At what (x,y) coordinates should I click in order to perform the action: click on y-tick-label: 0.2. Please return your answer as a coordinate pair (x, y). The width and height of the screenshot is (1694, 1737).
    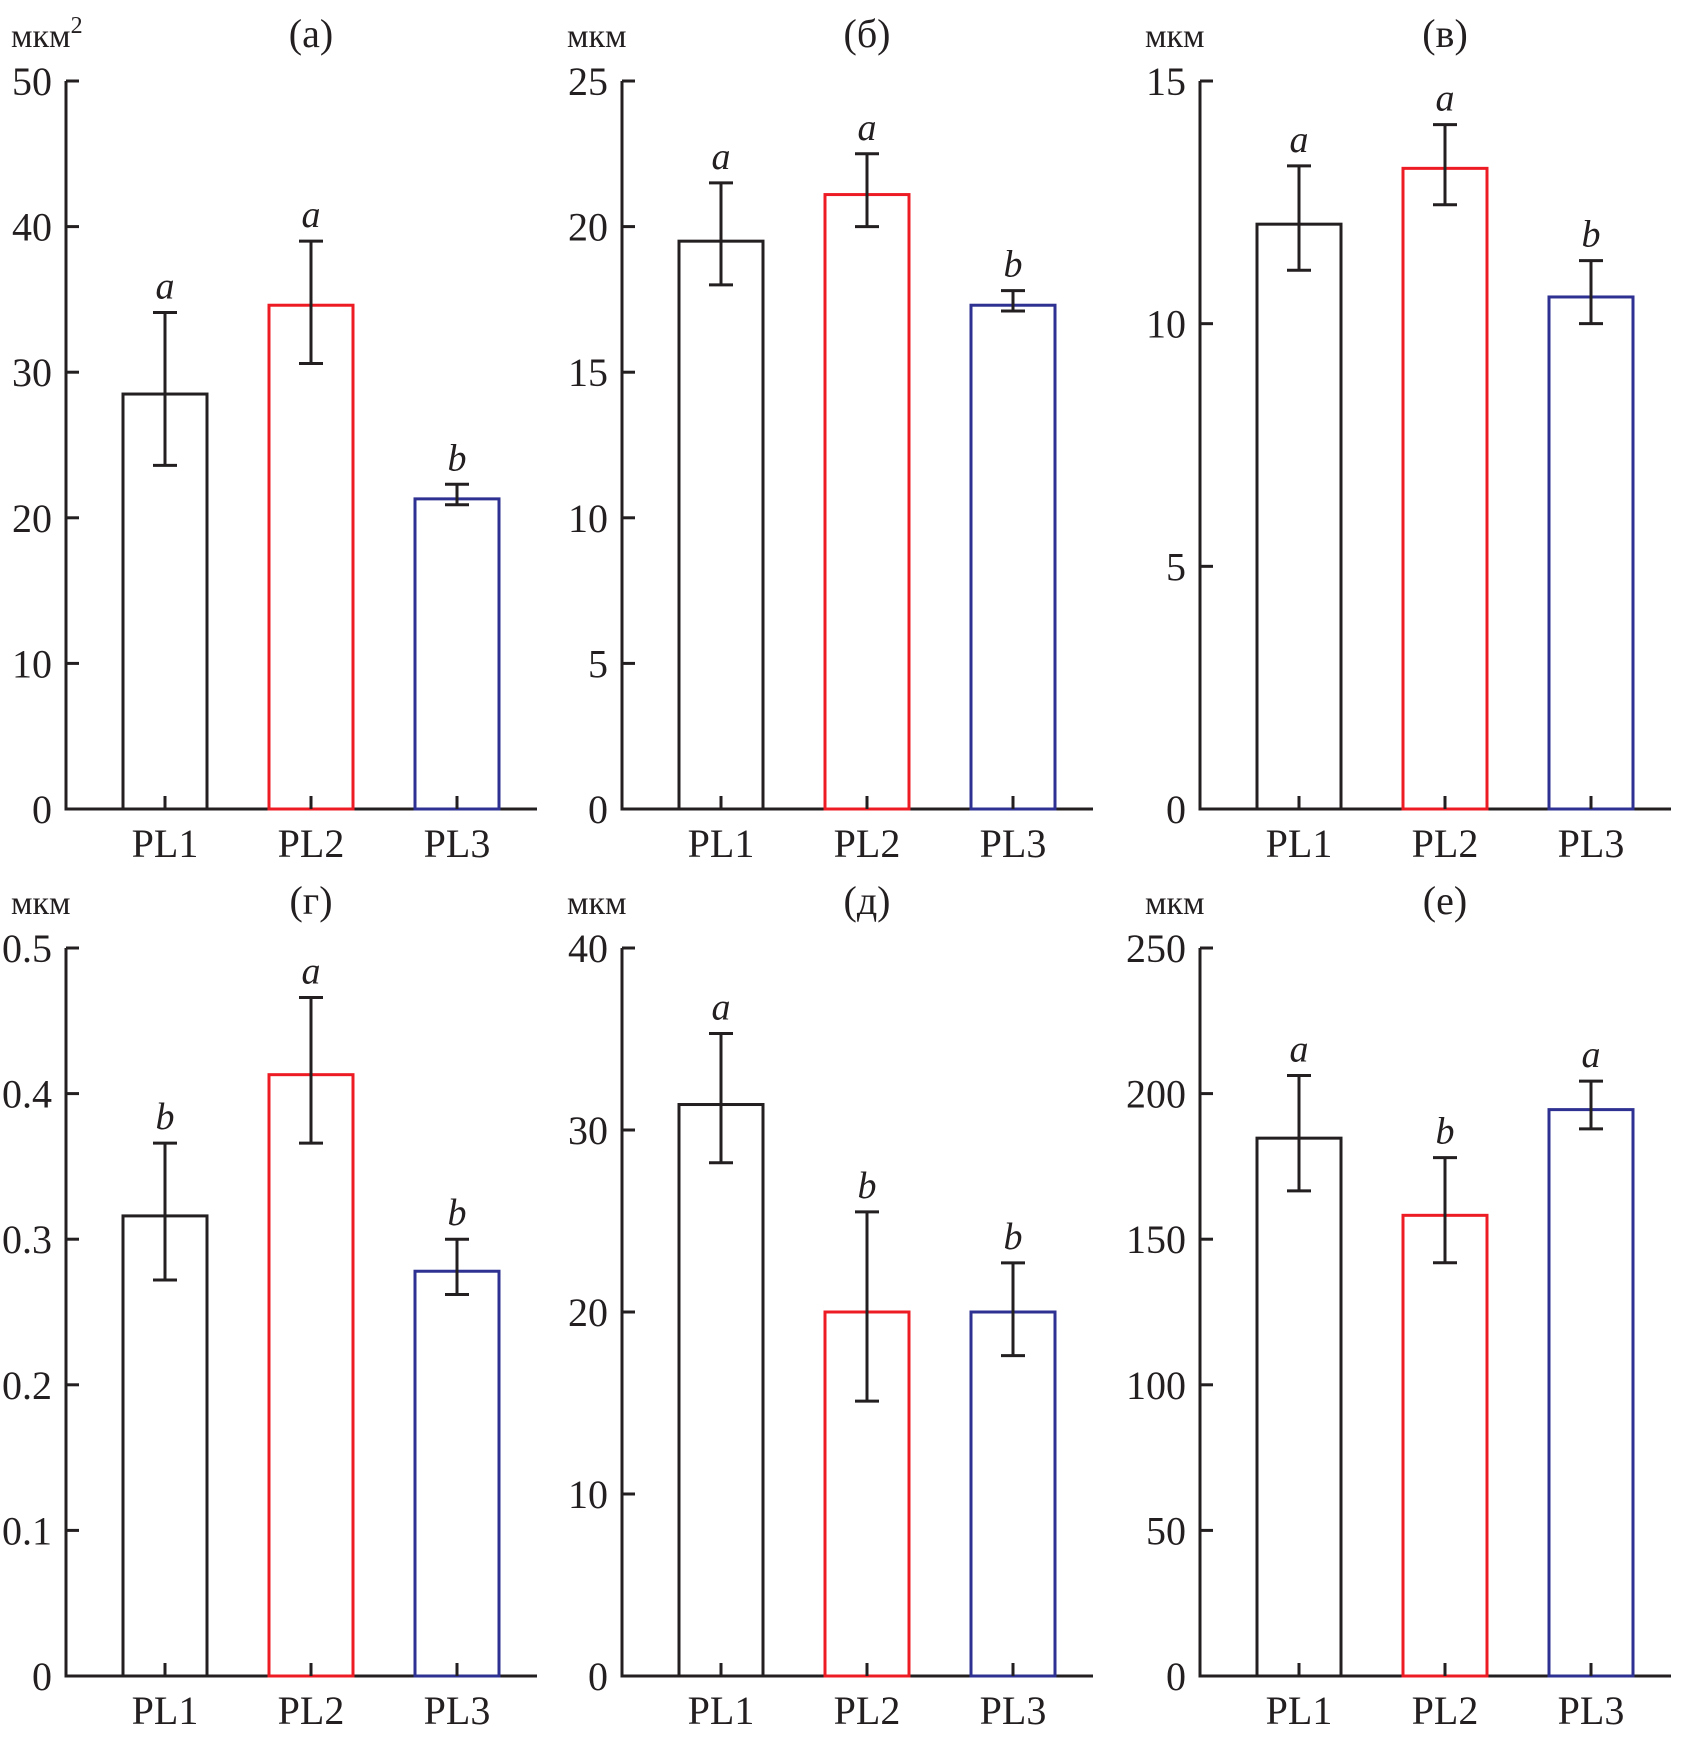
    Looking at the image, I should click on (27, 1385).